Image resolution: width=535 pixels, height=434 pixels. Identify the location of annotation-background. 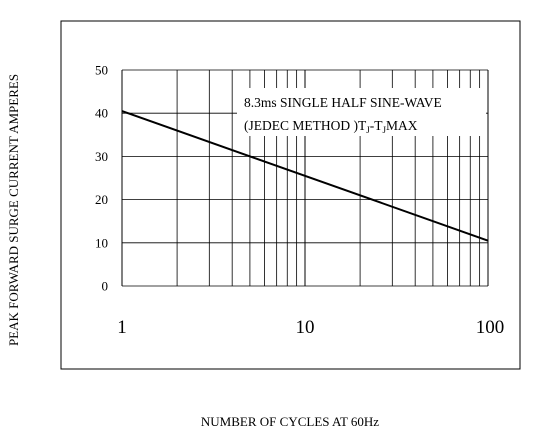
(361, 112).